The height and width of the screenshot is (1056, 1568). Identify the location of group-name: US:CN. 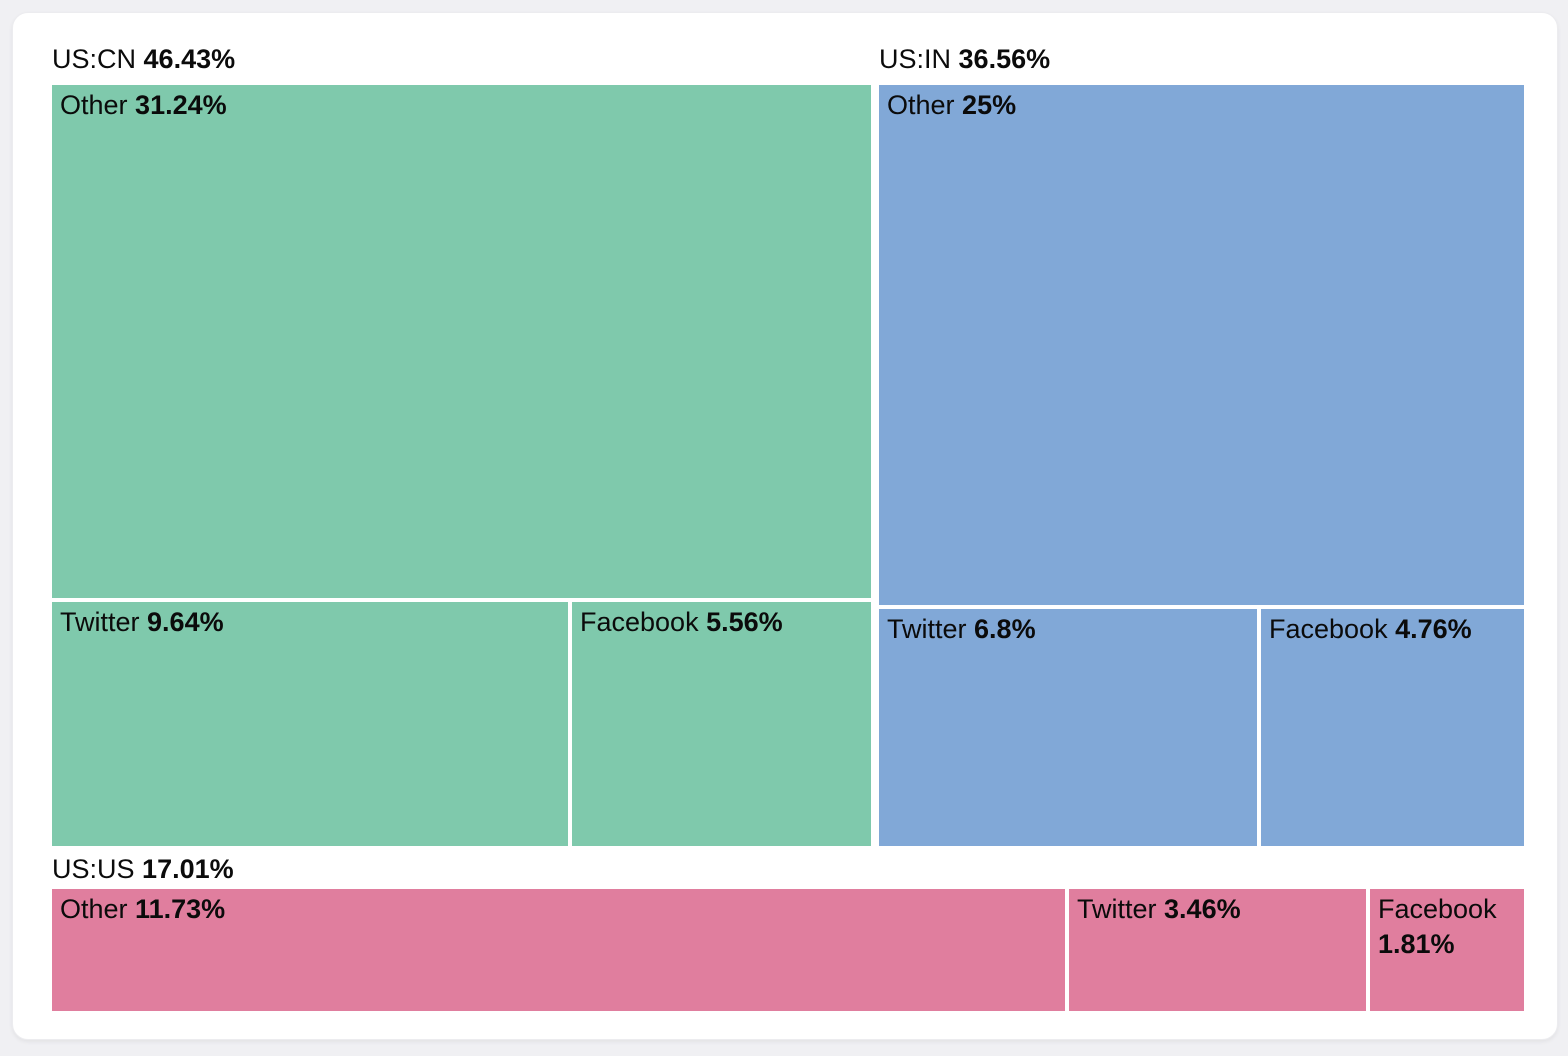
(94, 59).